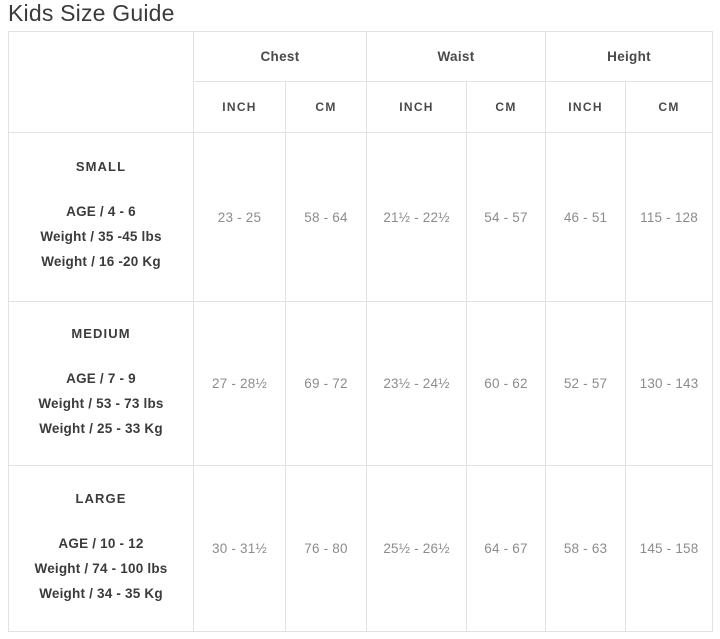 The image size is (720, 639). What do you see at coordinates (586, 548) in the screenshot?
I see `cell-large-height-inch: 58 - 63` at bounding box center [586, 548].